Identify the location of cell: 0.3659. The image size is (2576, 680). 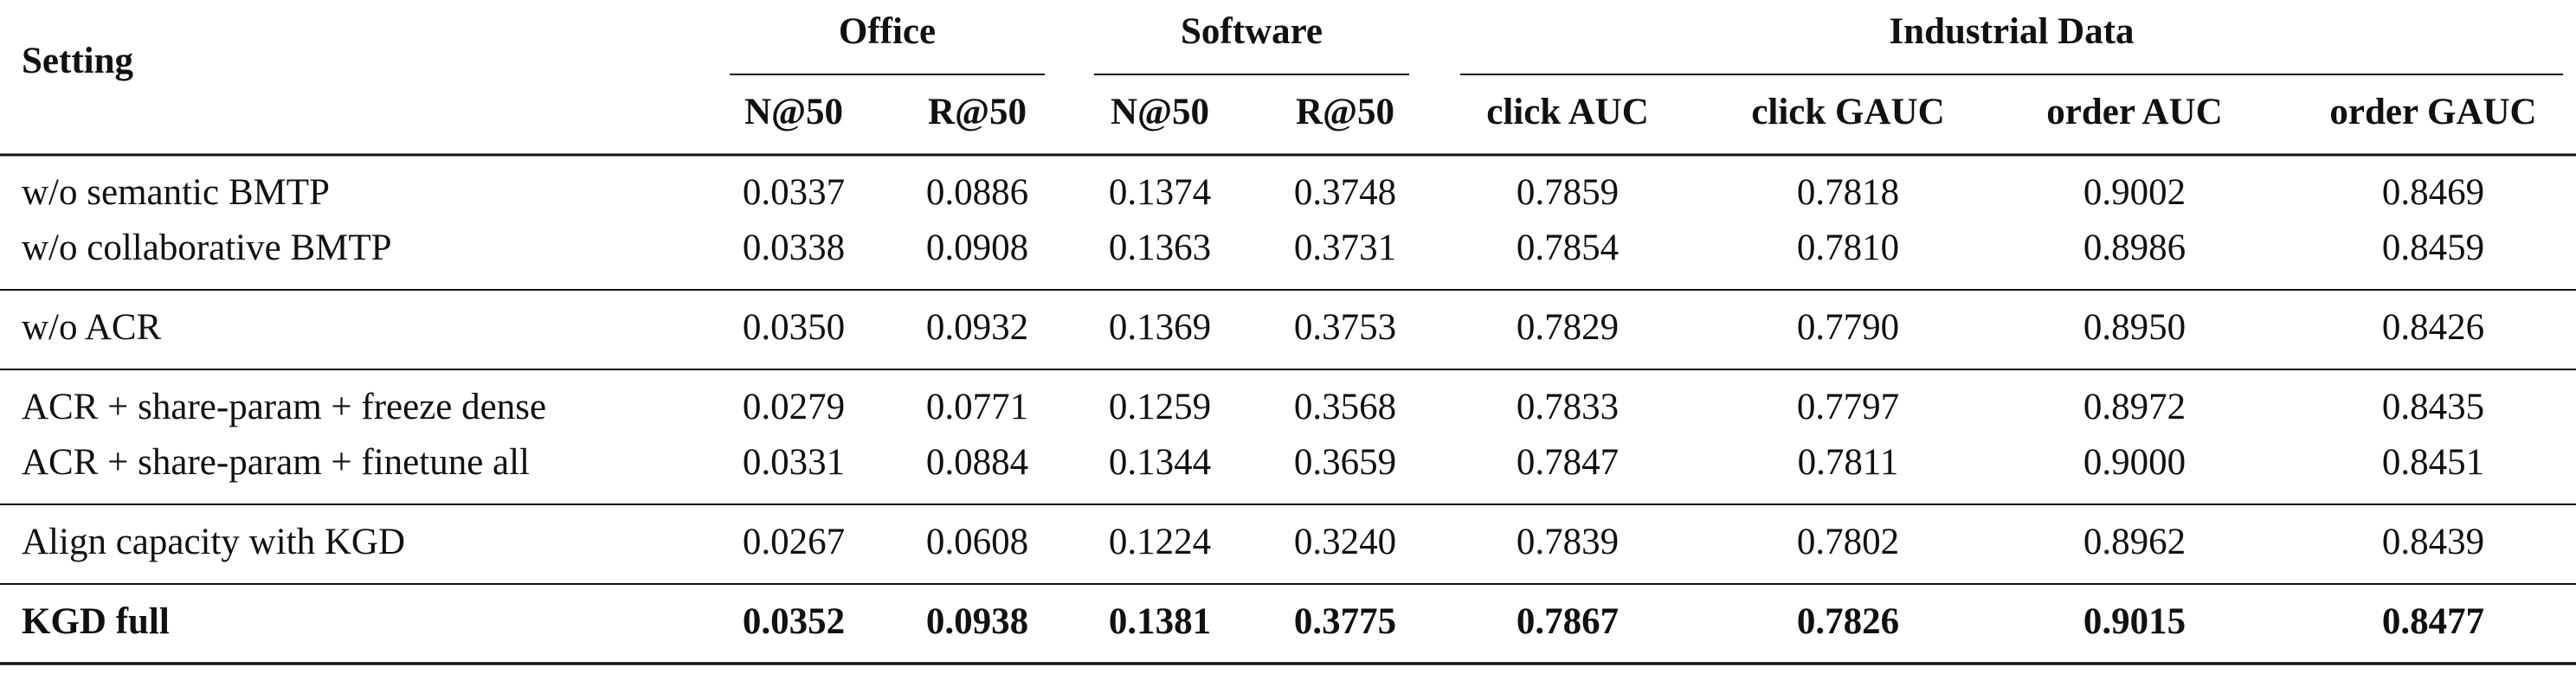
(1345, 462).